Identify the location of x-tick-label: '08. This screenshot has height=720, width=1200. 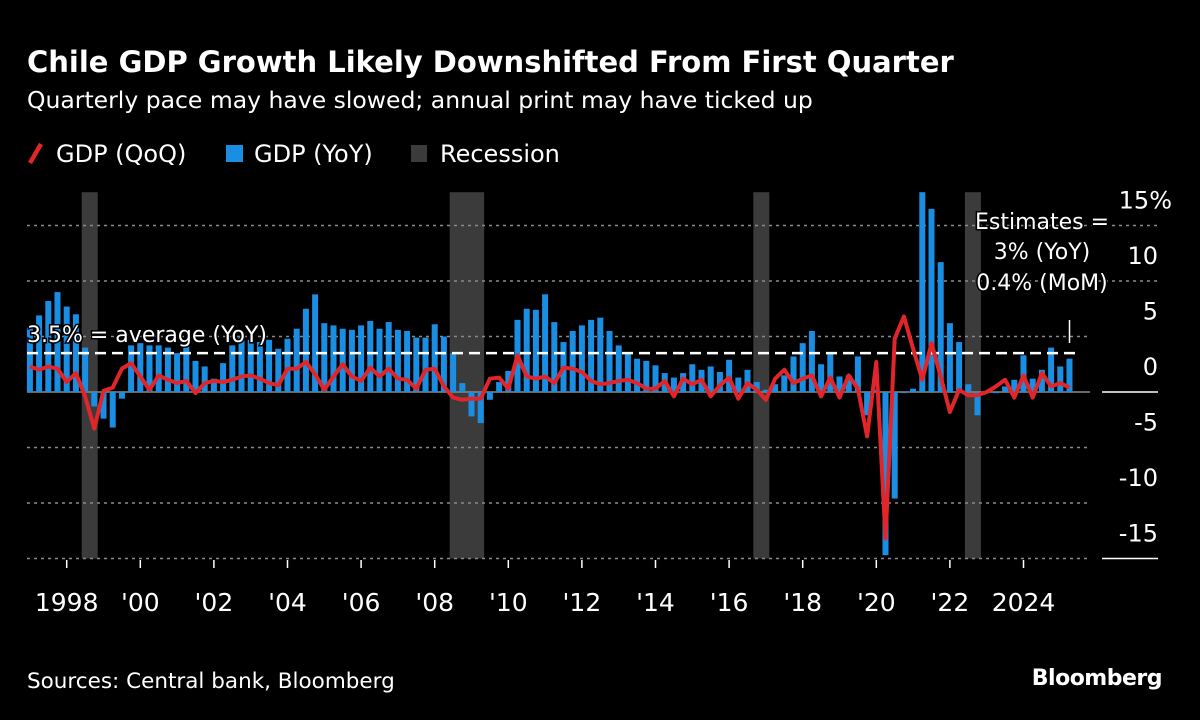
(434, 602).